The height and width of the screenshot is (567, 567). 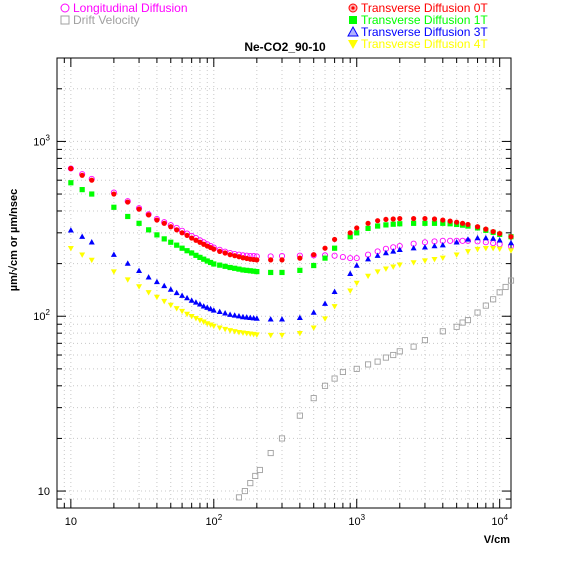 What do you see at coordinates (106, 20) in the screenshot?
I see `legend-label: Drift Velocity` at bounding box center [106, 20].